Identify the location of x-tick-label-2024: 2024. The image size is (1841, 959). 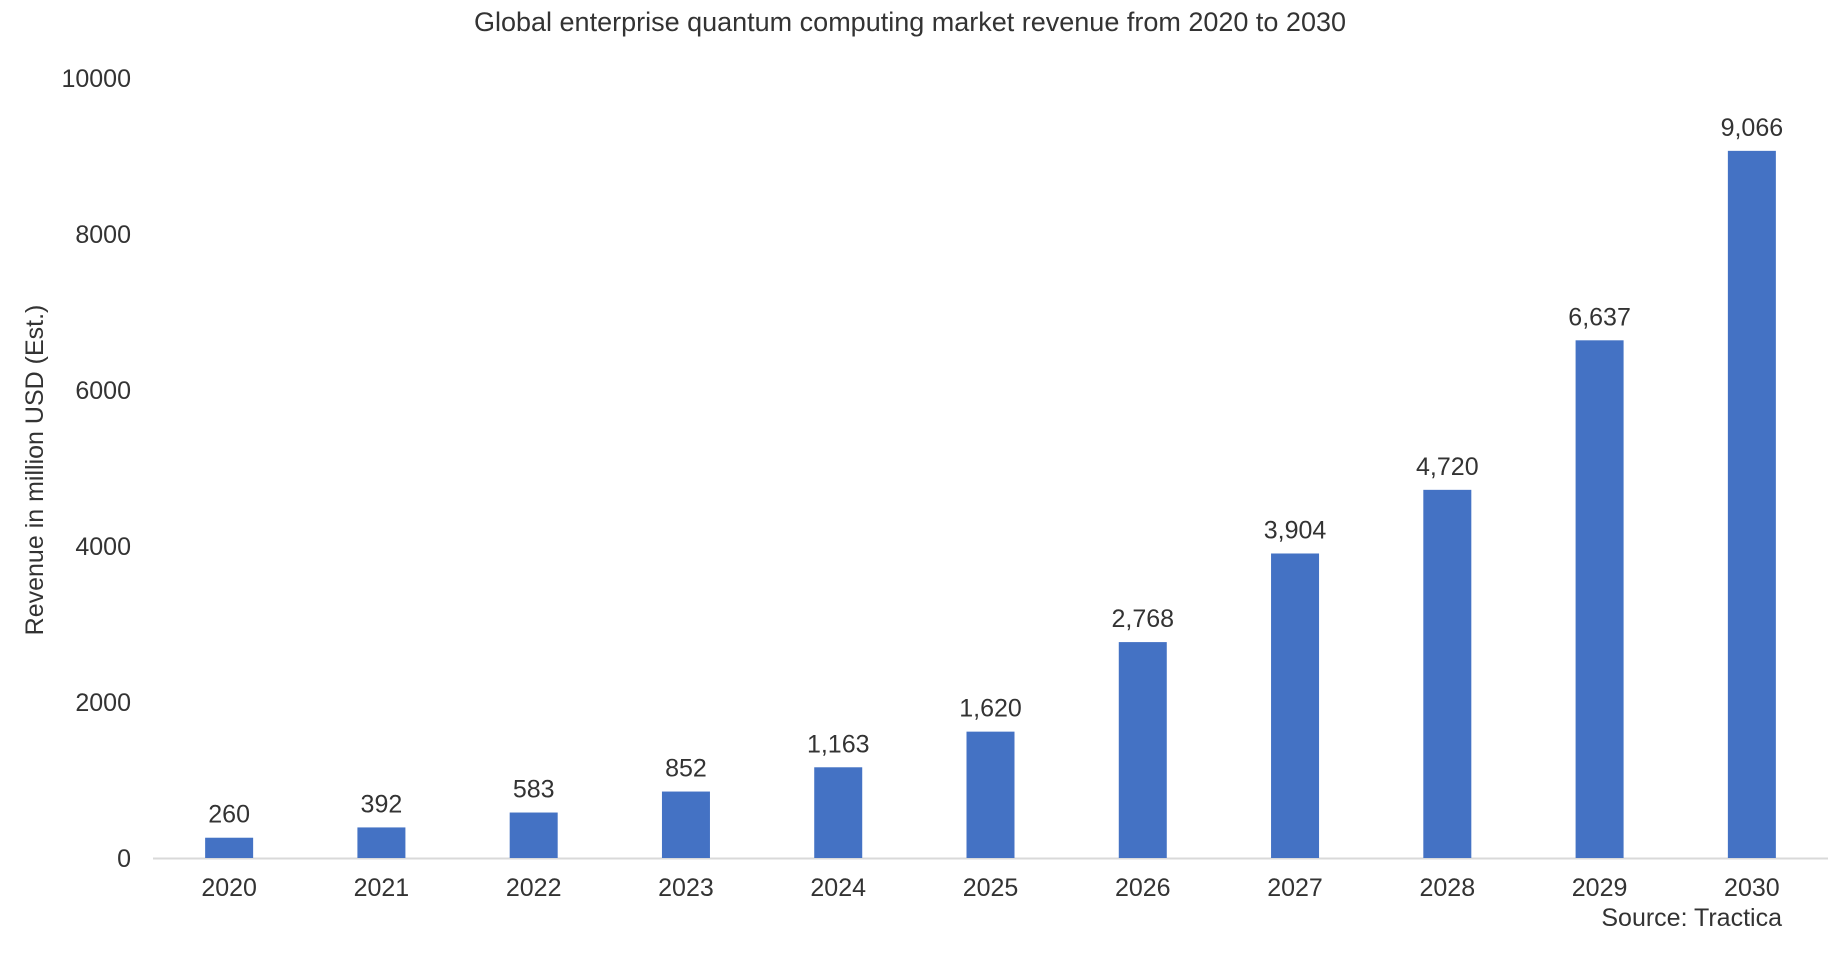
(838, 888).